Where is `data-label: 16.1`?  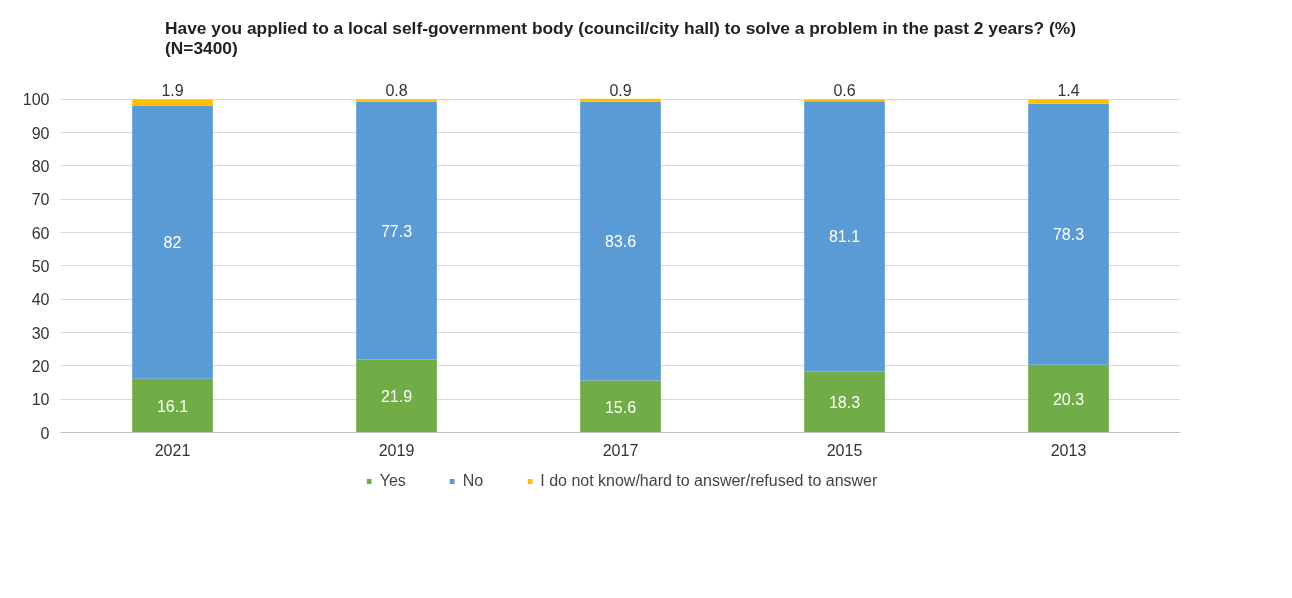
data-label: 16.1 is located at coordinates (172, 406).